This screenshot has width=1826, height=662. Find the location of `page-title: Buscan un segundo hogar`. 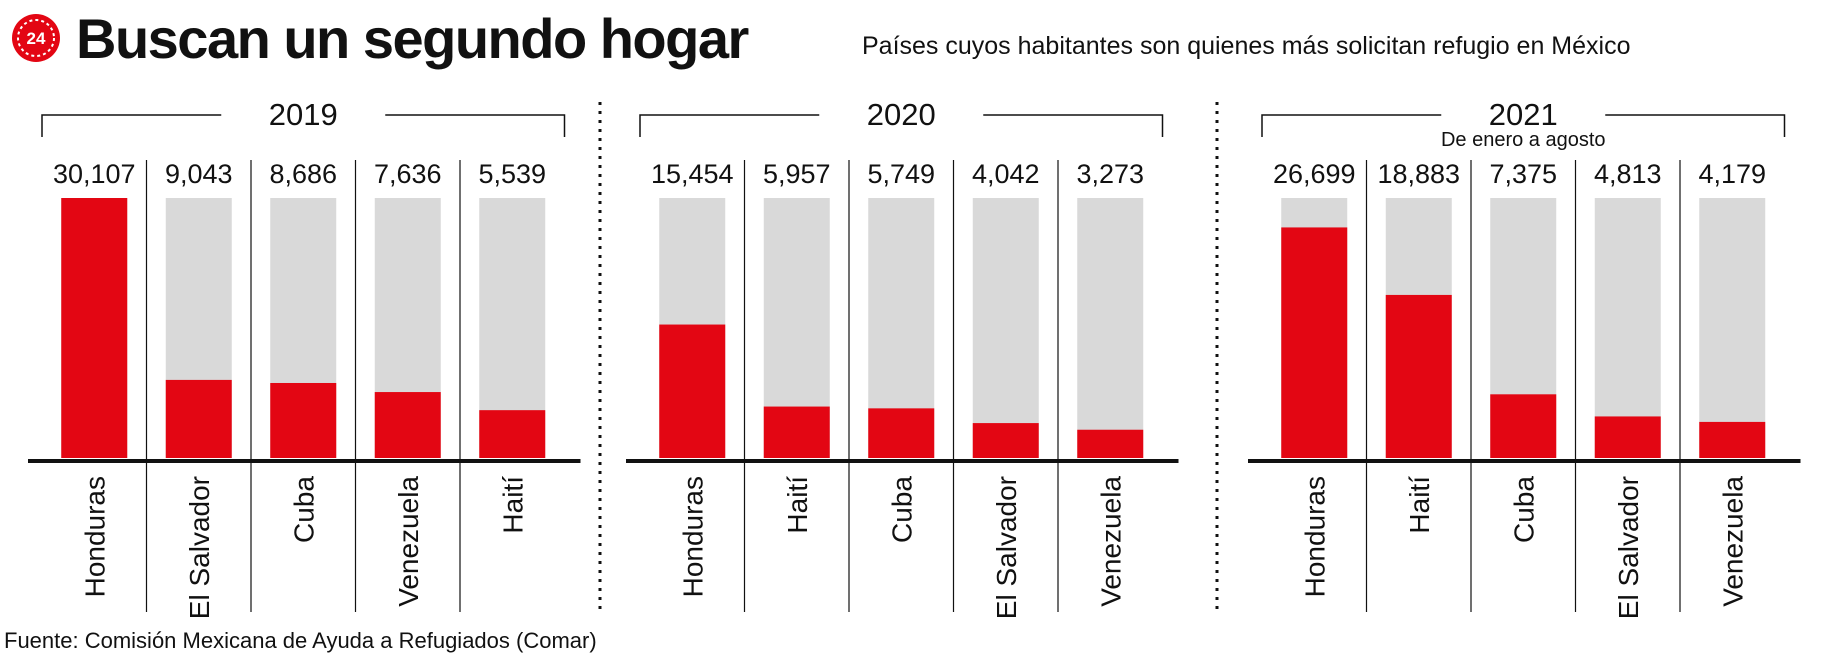

page-title: Buscan un segundo hogar is located at coordinates (412, 38).